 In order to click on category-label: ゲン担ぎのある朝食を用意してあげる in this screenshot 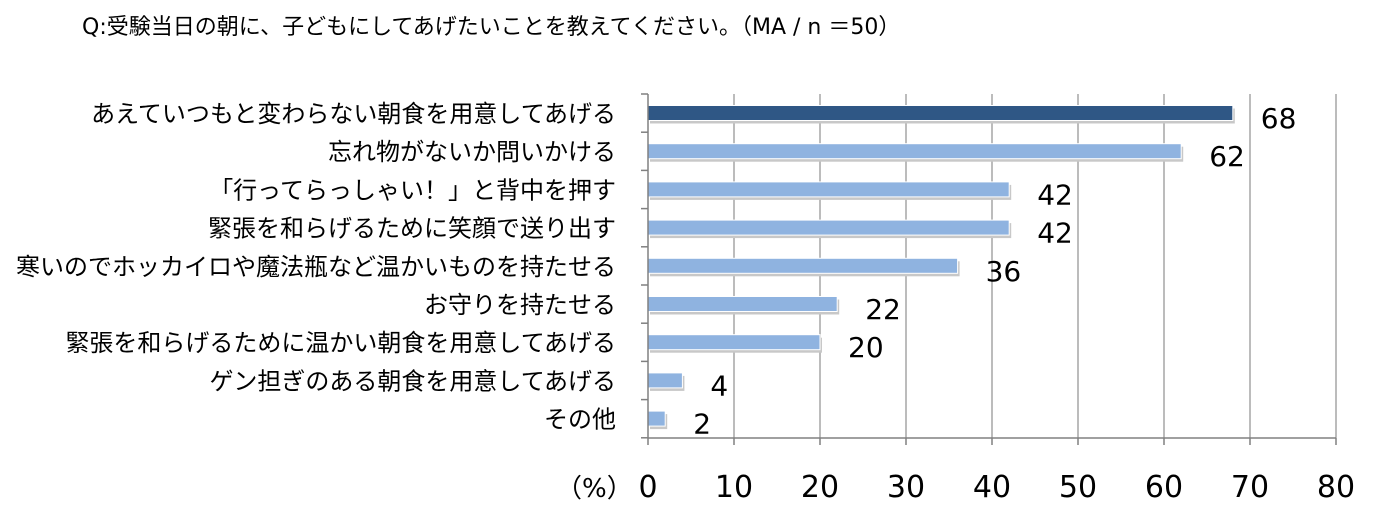, I will do `click(412, 381)`.